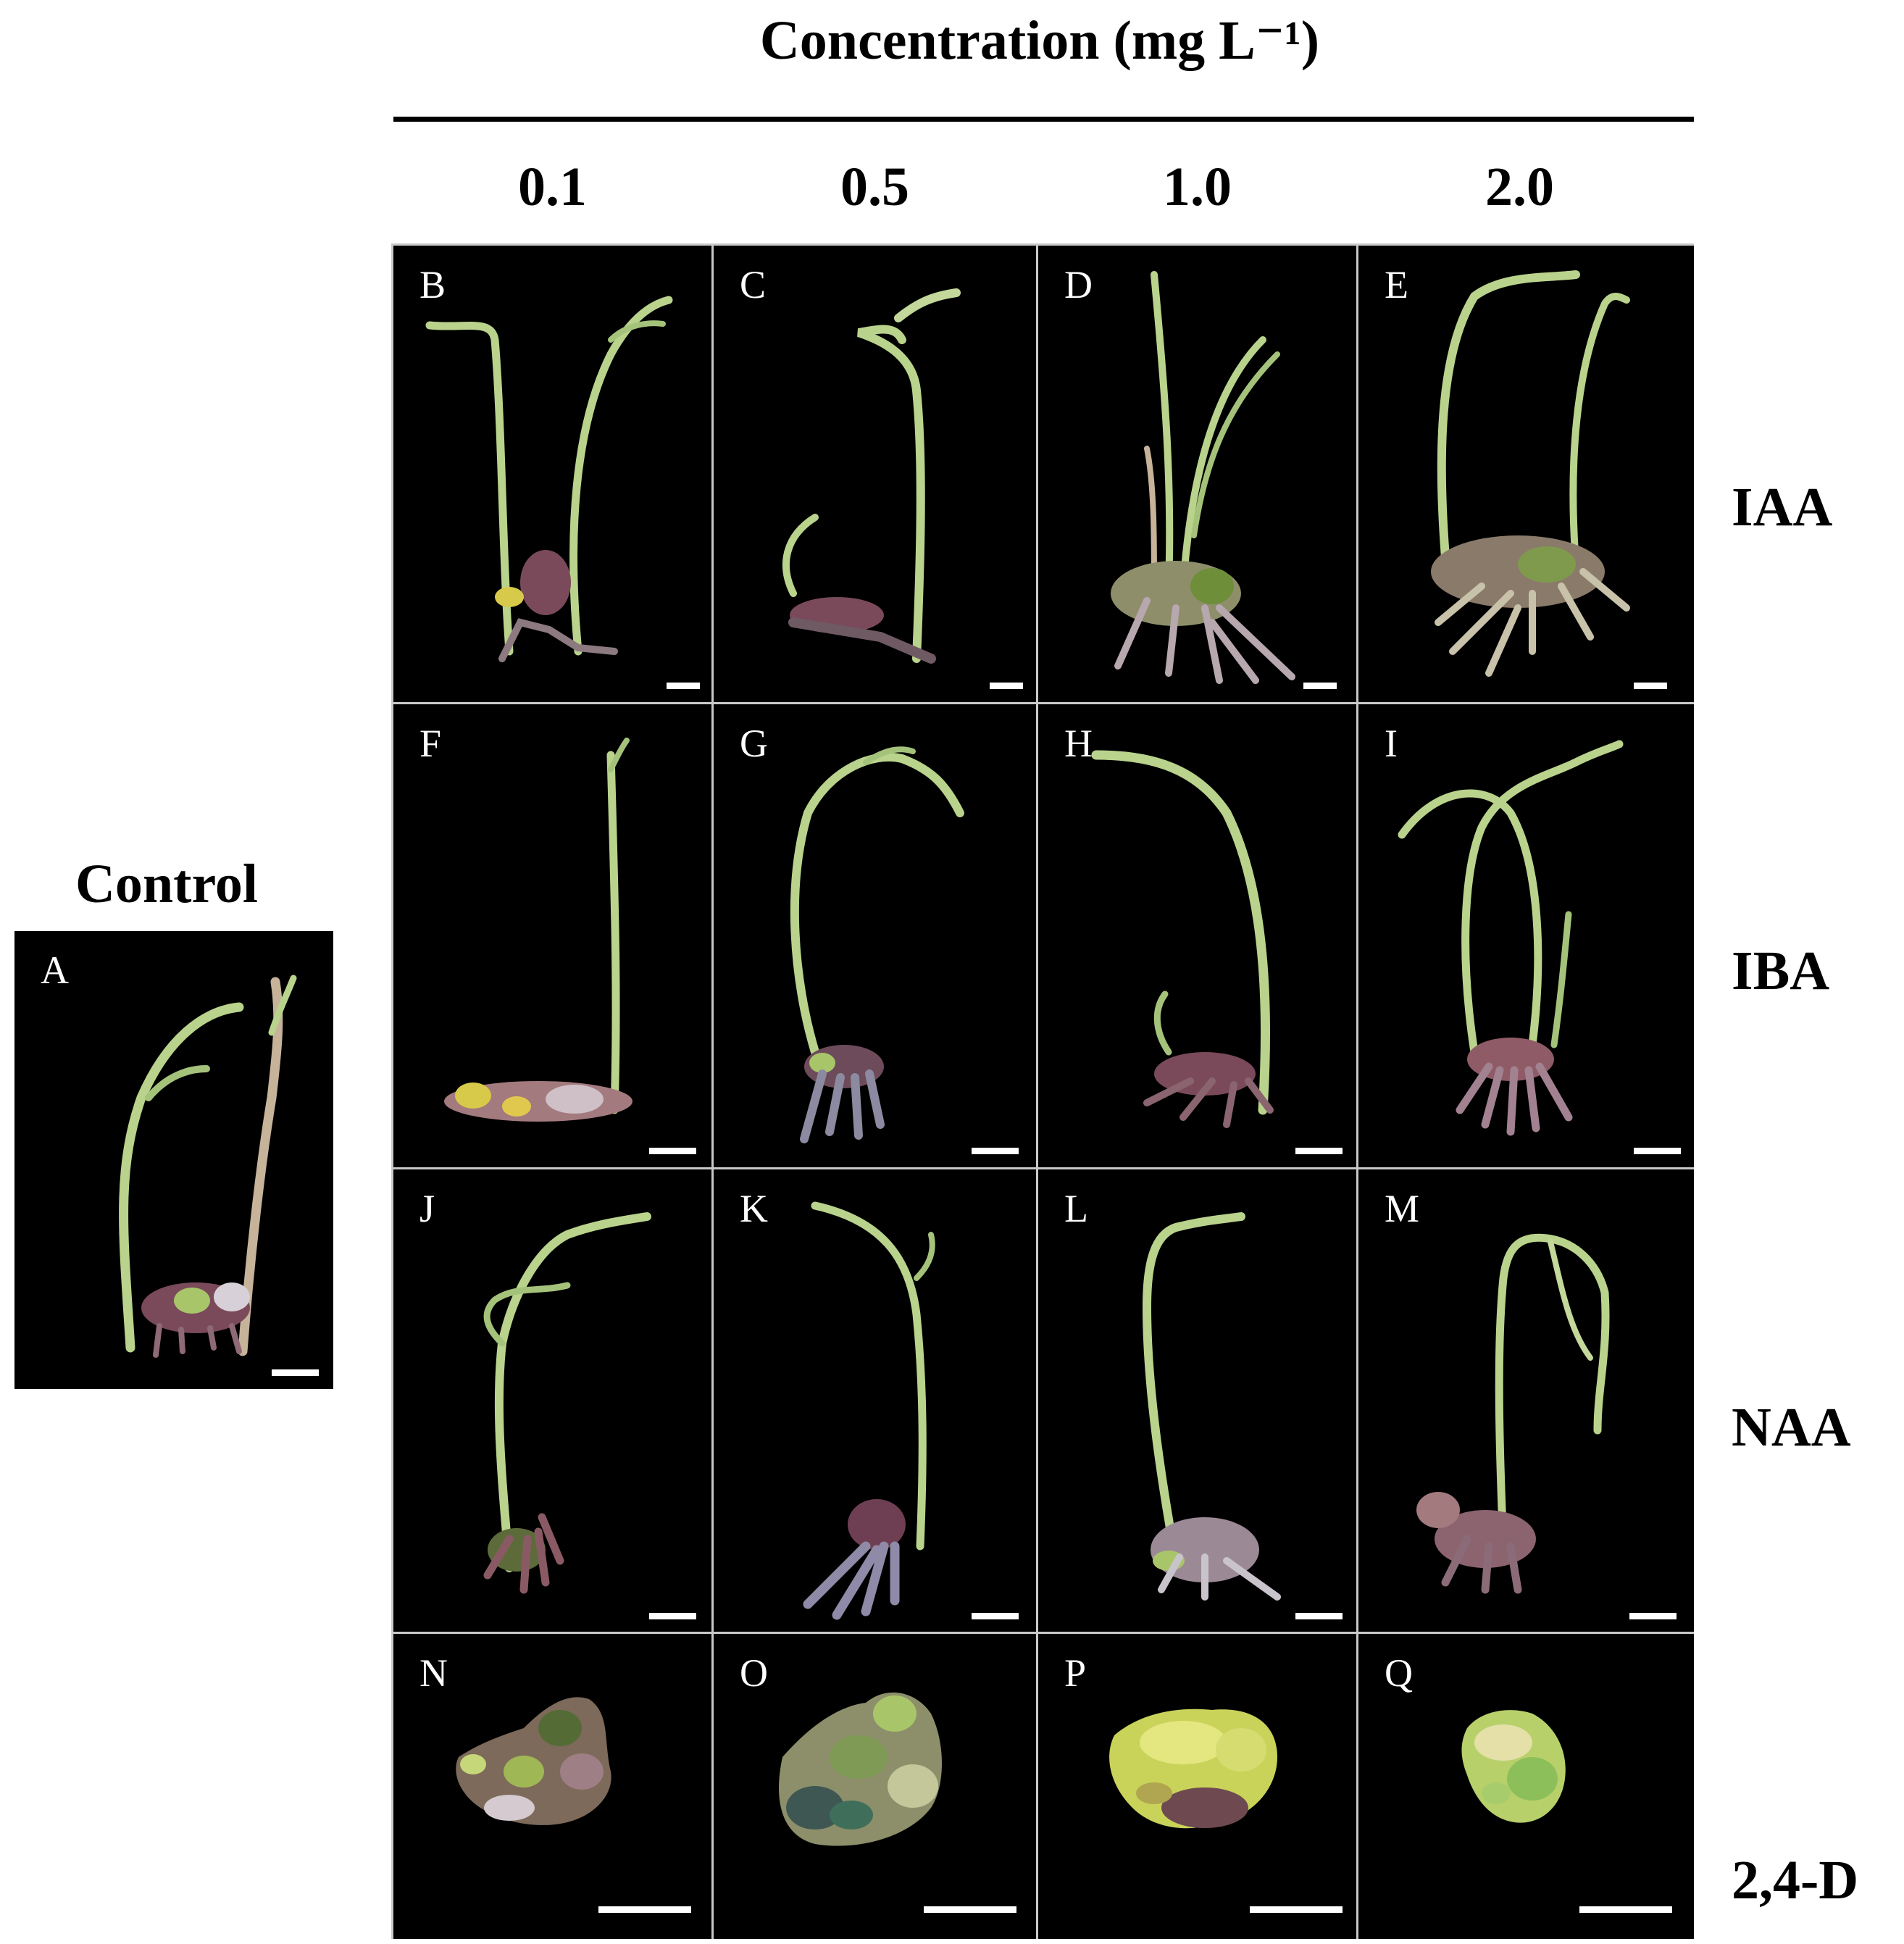  What do you see at coordinates (1197, 187) in the screenshot?
I see `column-label-1-0: 1.0` at bounding box center [1197, 187].